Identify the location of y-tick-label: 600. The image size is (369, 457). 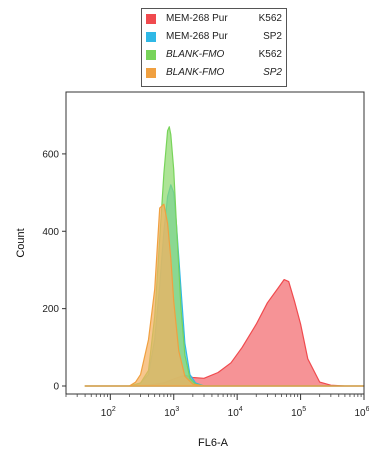
(50, 154).